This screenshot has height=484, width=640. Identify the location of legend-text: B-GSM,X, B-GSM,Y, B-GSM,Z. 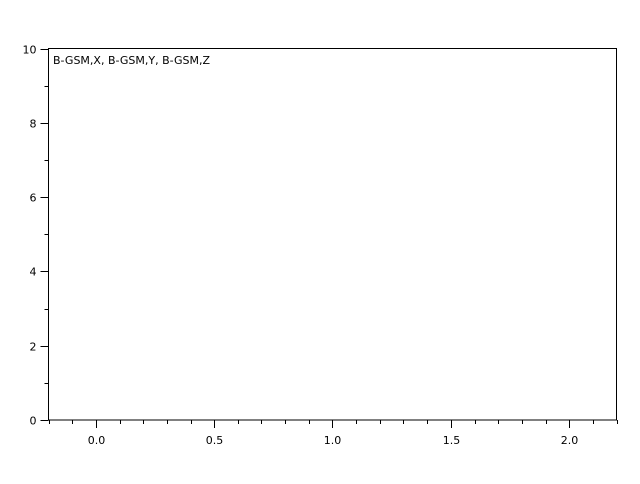
(131, 60).